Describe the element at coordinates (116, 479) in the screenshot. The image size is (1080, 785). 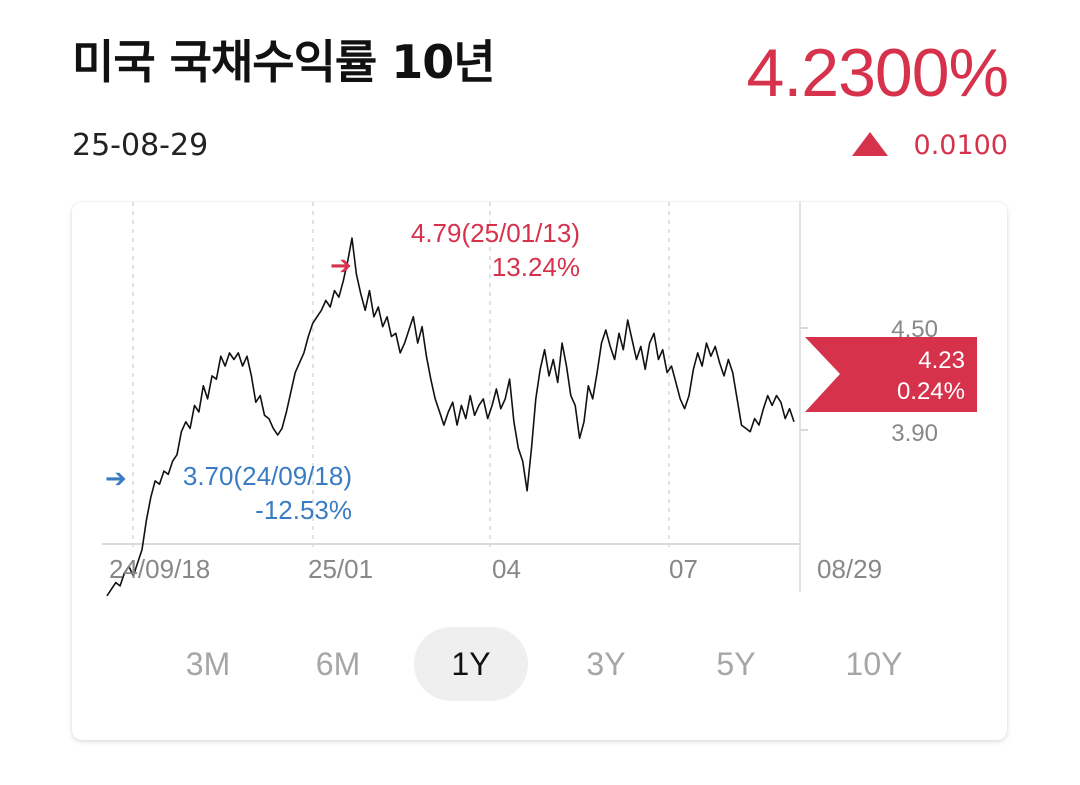
I see `min-arrow-icon: ➔` at that location.